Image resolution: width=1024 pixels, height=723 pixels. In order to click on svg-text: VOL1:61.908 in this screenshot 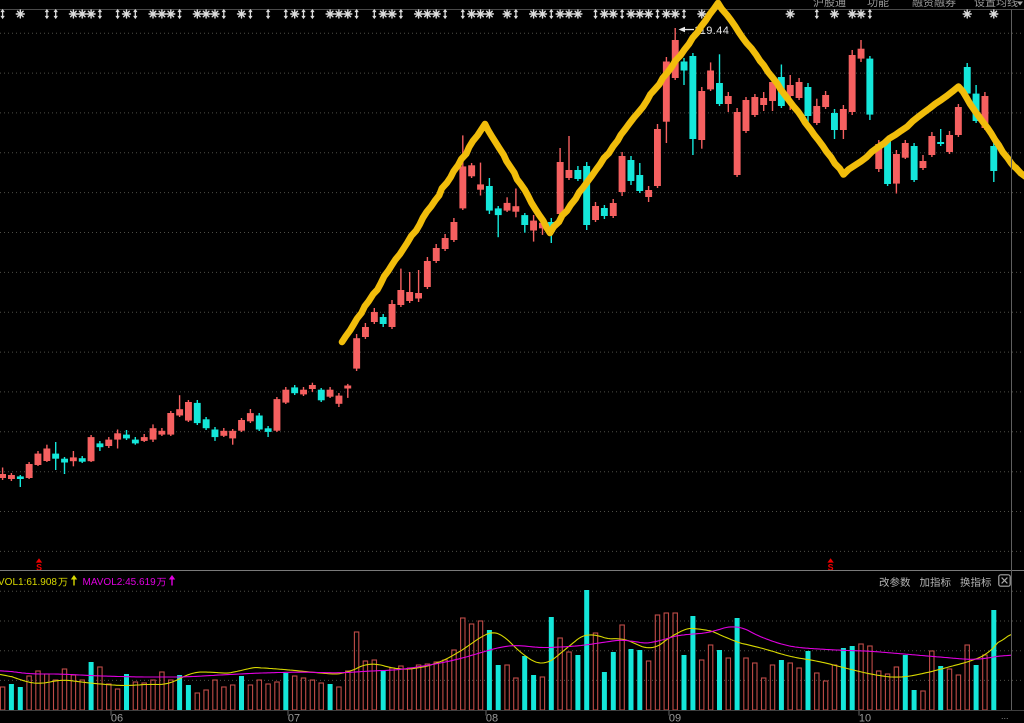, I will do `click(28, 582)`.